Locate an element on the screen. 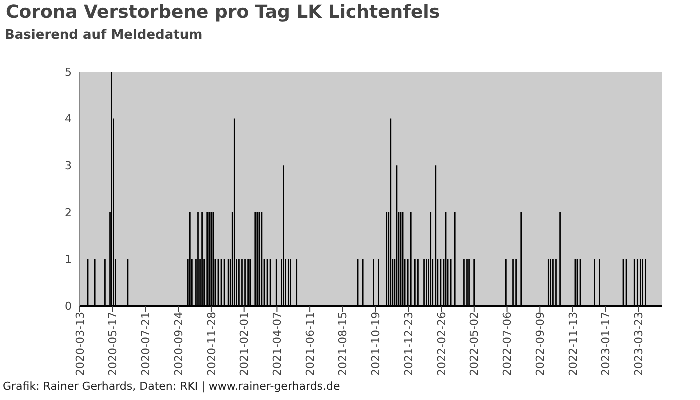 Image resolution: width=700 pixels, height=400 pixels. y-tick-label: 1 is located at coordinates (68, 259).